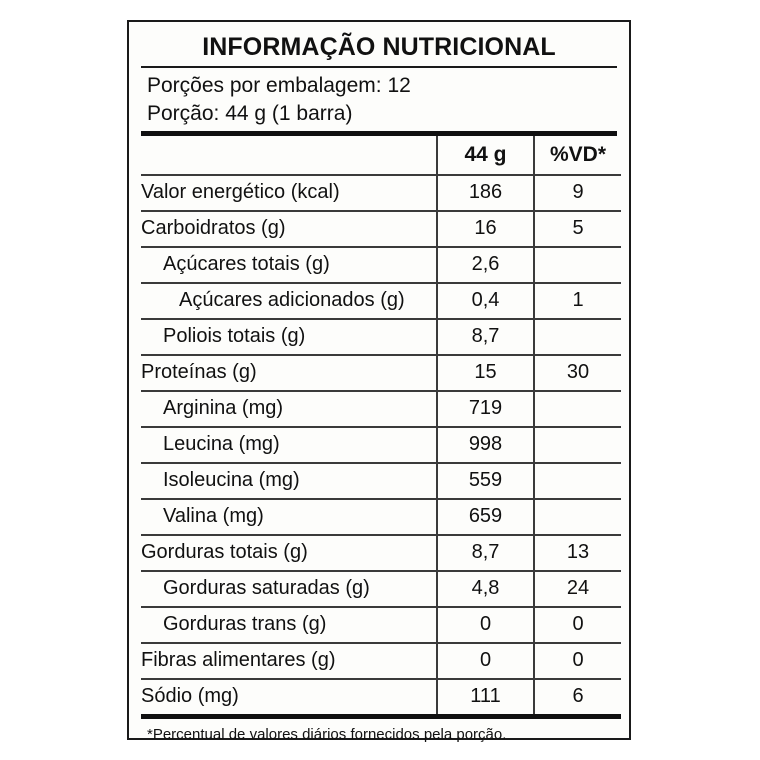 The image size is (760, 760). Describe the element at coordinates (250, 113) in the screenshot. I see `serving-size: Porção: 44 g (1 barra)` at that location.